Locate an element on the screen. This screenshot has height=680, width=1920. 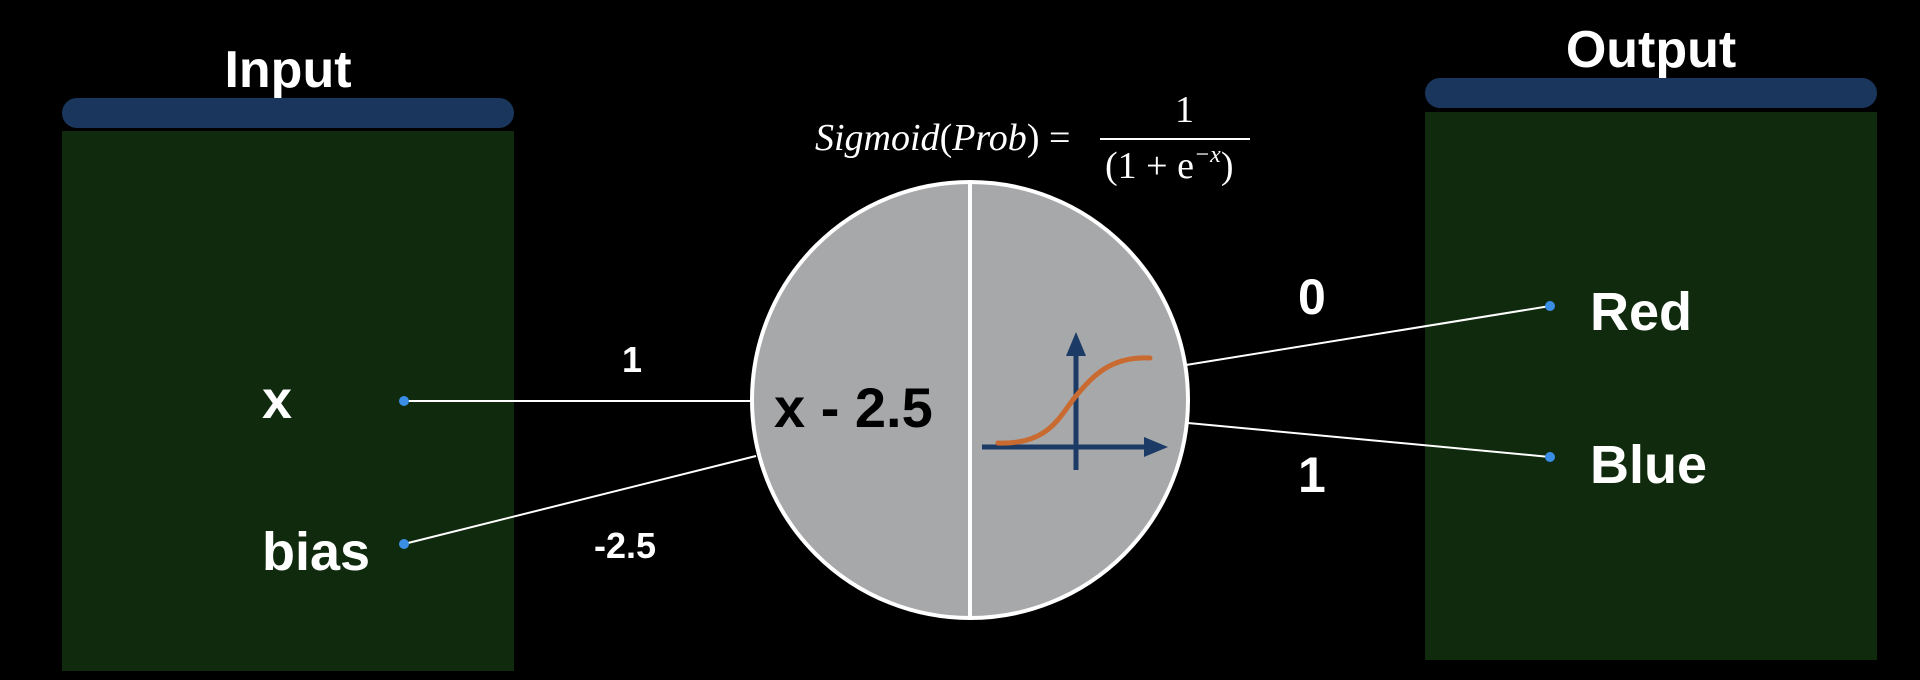
edge-bias-to-neuron is located at coordinates (580, 500).